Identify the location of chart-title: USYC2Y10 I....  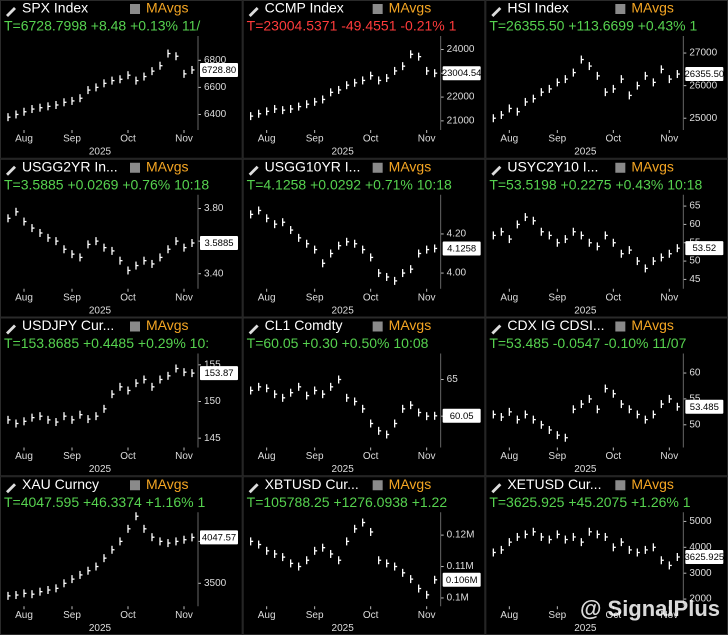
(552, 166).